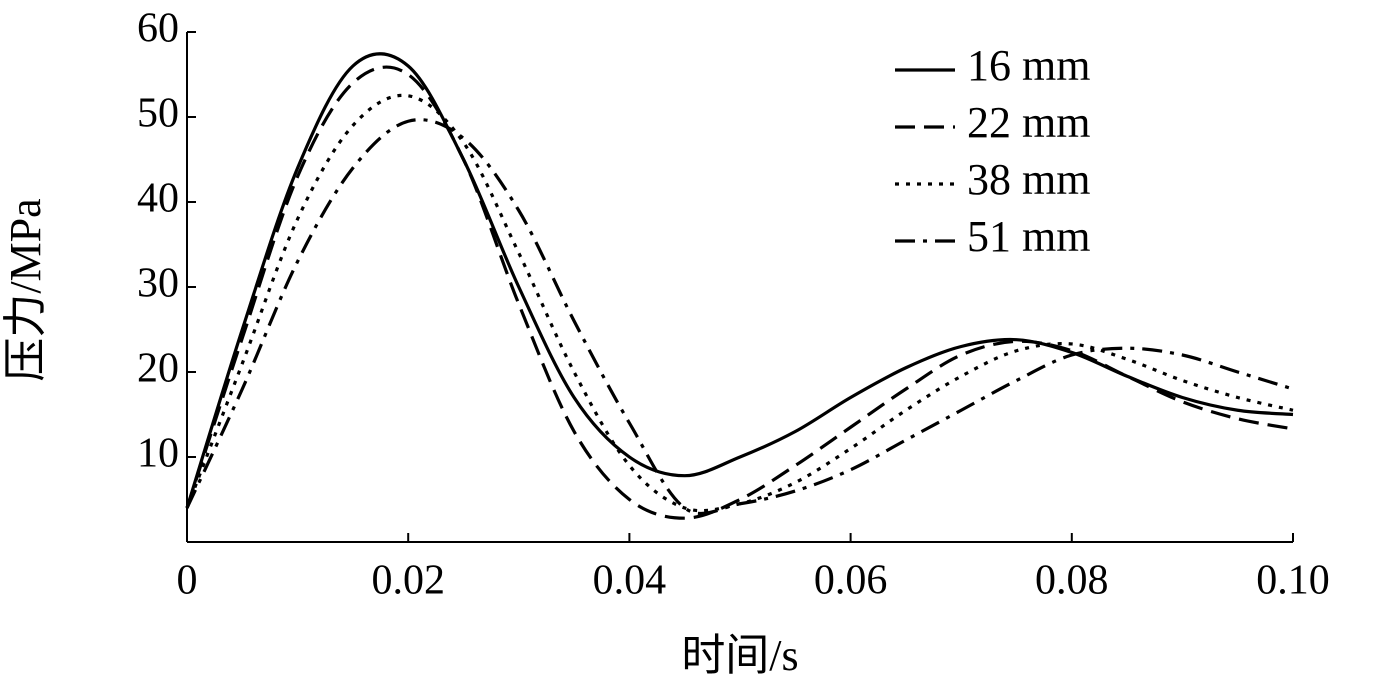 The height and width of the screenshot is (695, 1389). I want to click on y-axis-label: 压力/MPa, so click(25, 289).